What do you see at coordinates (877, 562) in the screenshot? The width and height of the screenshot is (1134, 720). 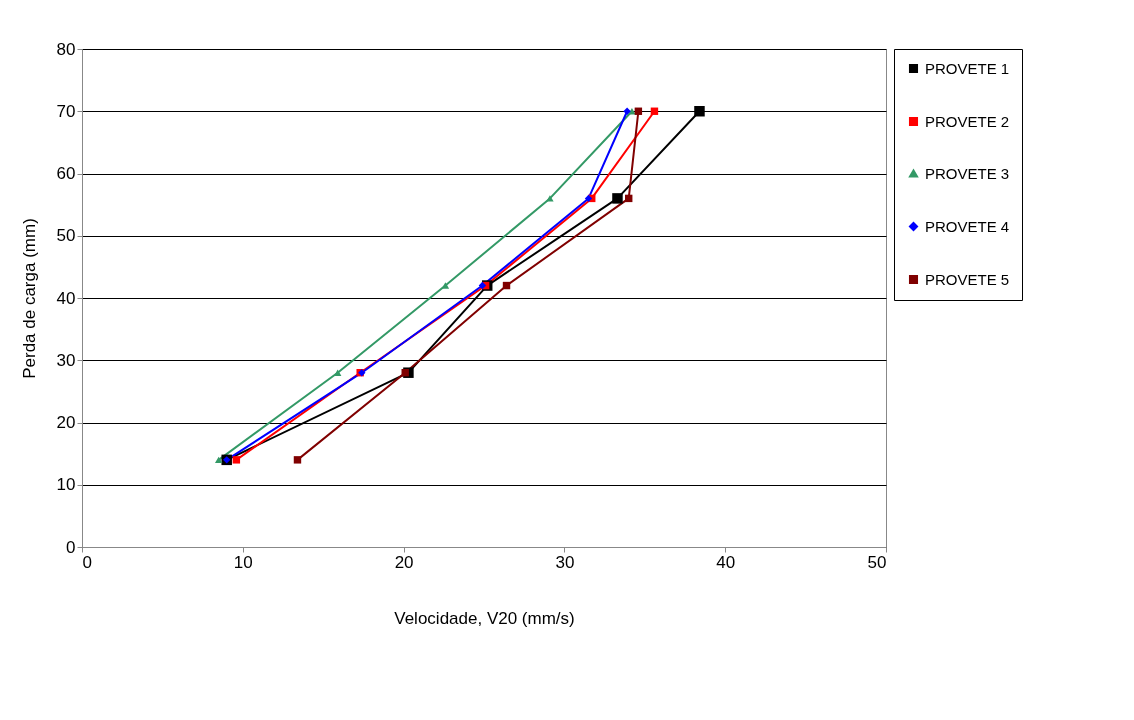 I see `x-tick-label: 50` at bounding box center [877, 562].